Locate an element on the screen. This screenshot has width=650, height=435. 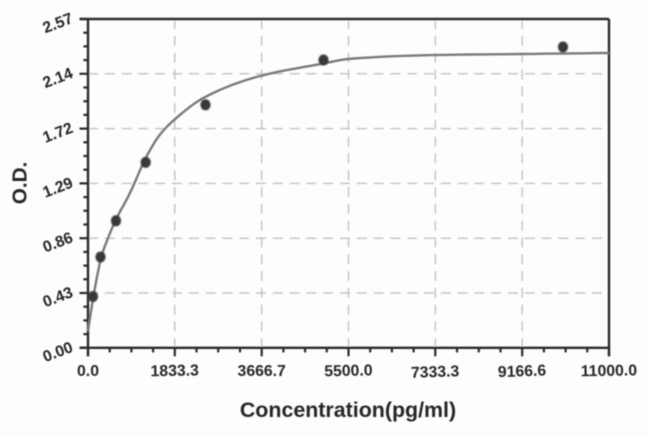
svg-text: 0.0 is located at coordinates (88, 371).